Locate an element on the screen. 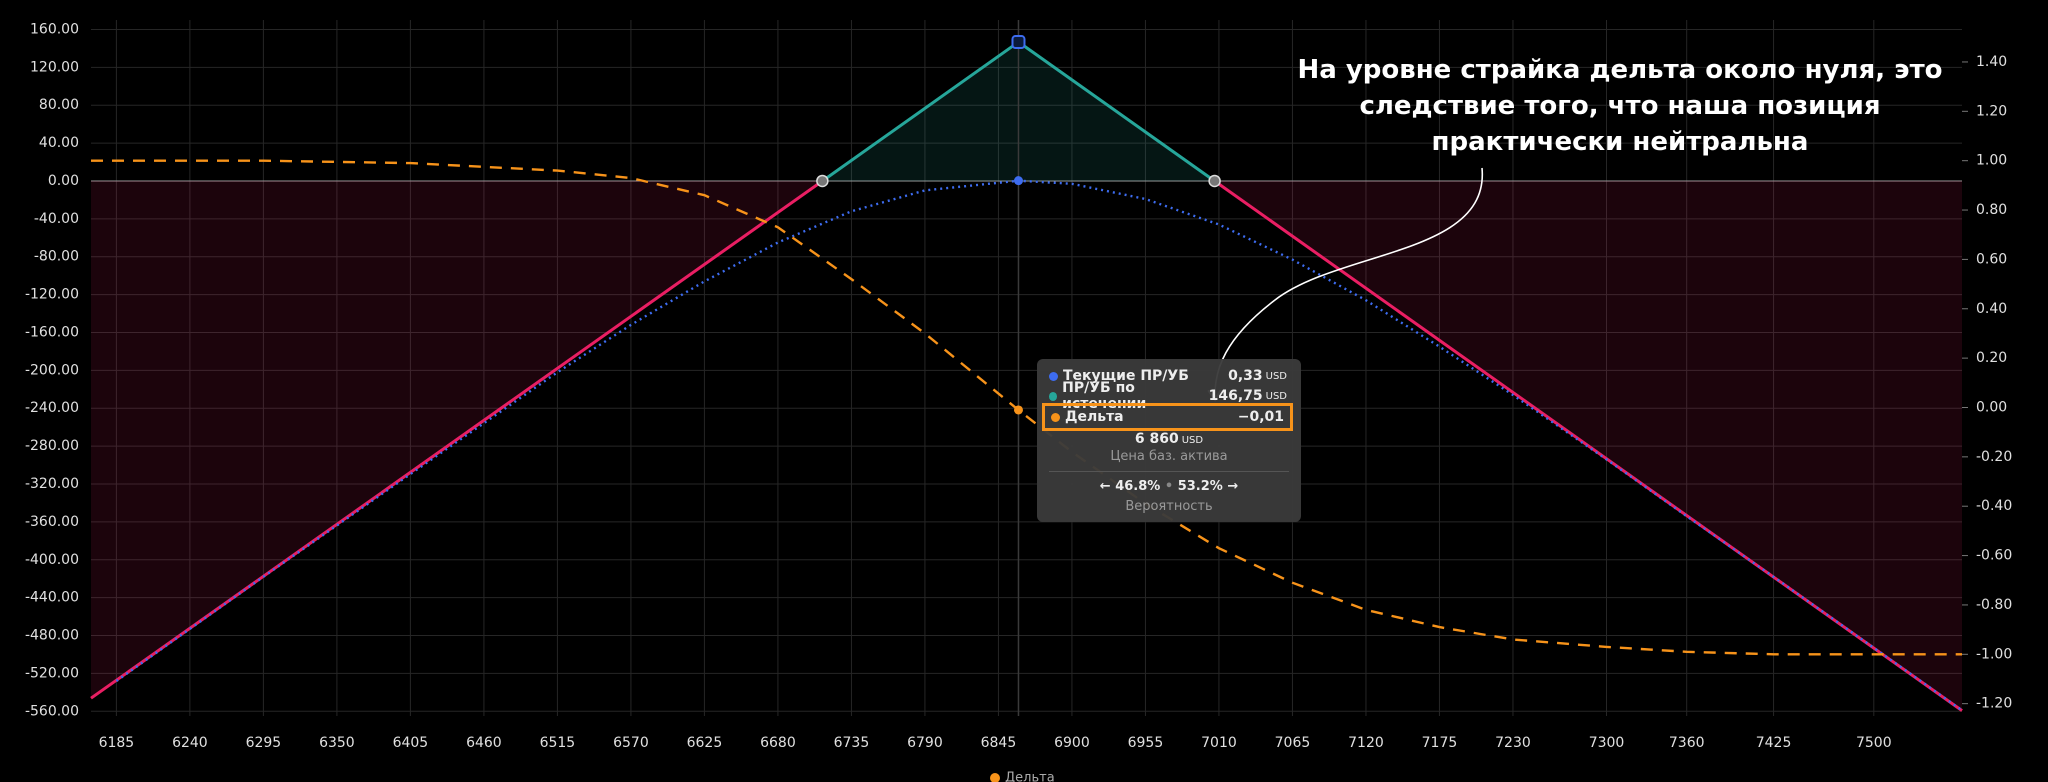  x-tick-label: 6515 is located at coordinates (558, 743).